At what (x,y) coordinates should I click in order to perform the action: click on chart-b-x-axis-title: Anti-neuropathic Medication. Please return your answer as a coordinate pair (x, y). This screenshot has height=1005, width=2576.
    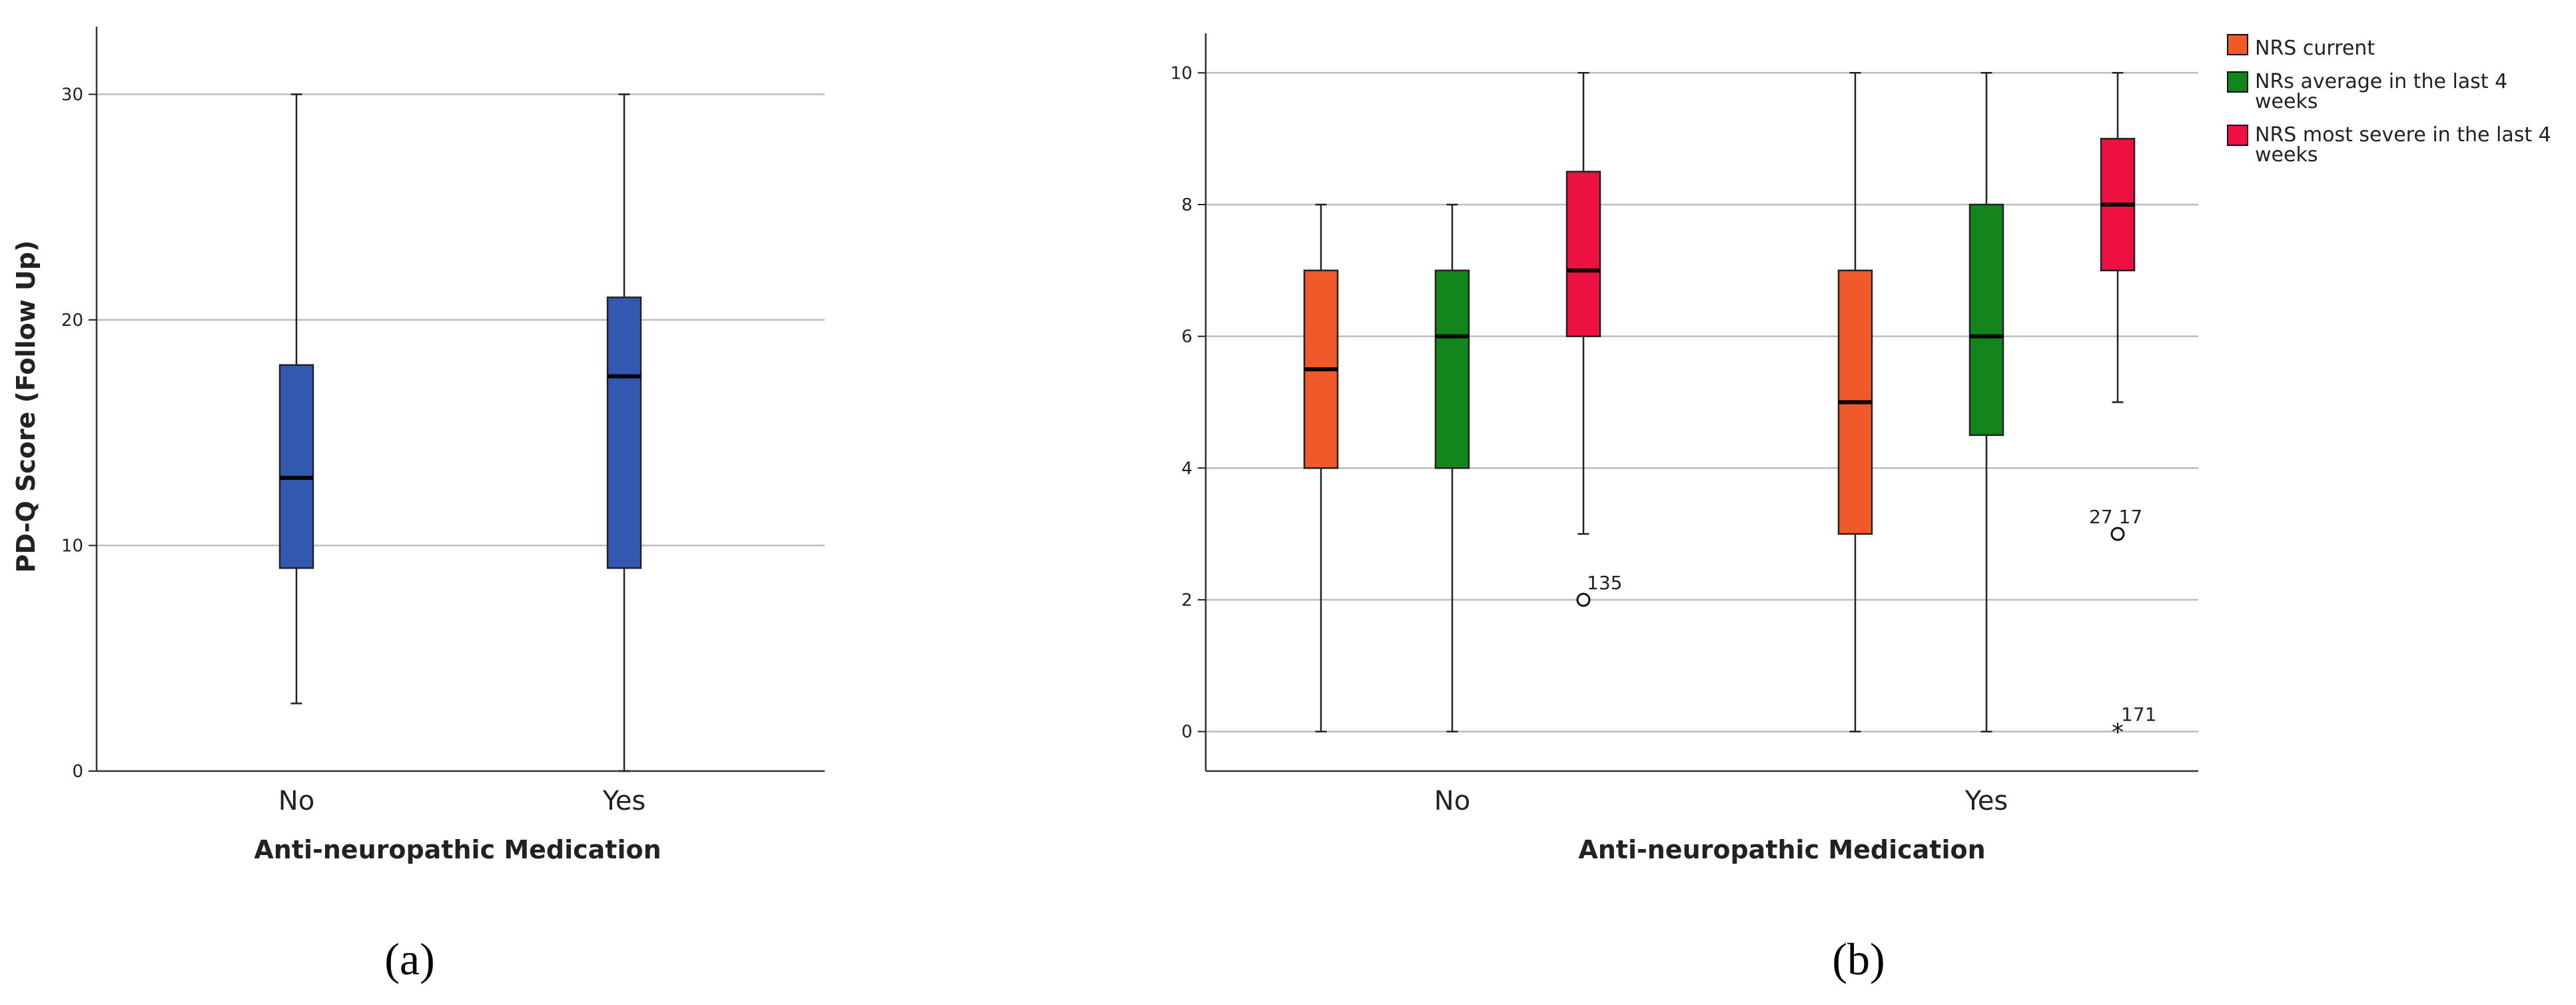
    Looking at the image, I should click on (1781, 849).